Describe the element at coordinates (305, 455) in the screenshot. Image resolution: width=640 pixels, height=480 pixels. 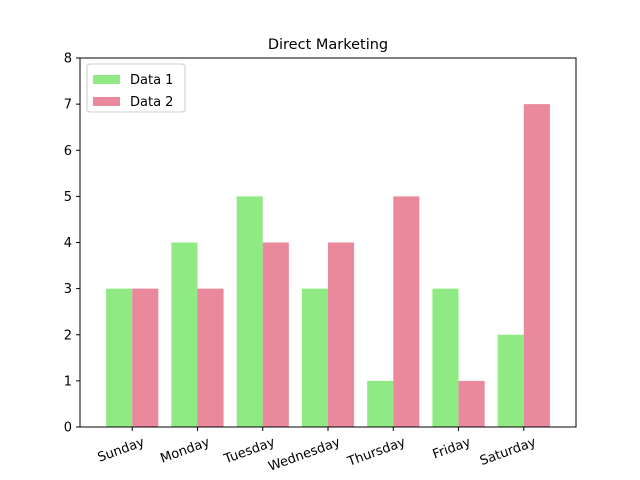
I see `x-tick-label-wednesday: Wednesday` at that location.